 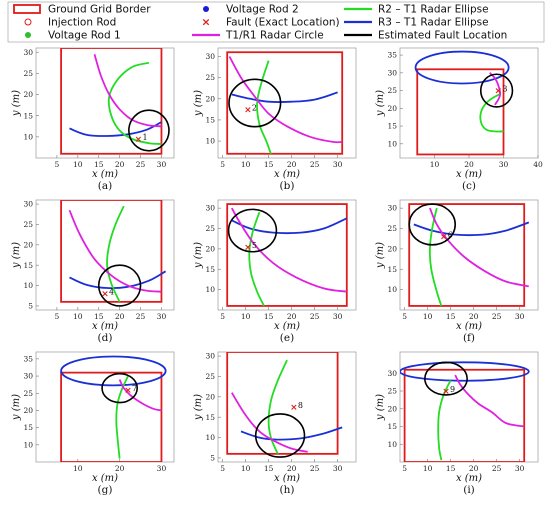 I want to click on legend-label: Estimated Fault Location, so click(x=442, y=36).